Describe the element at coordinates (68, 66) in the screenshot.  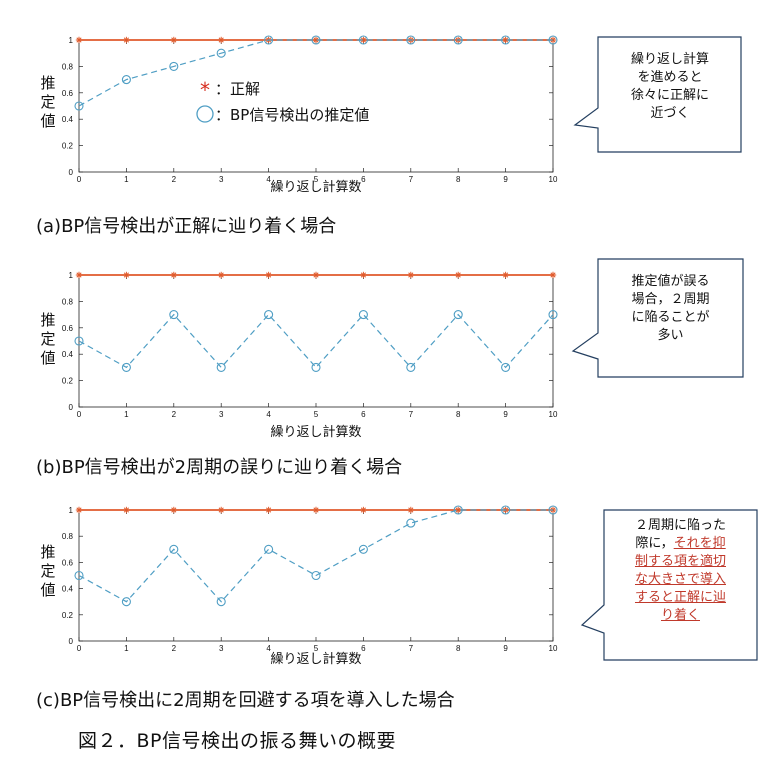
I see `panel-a-ytick-label: 0.8` at that location.